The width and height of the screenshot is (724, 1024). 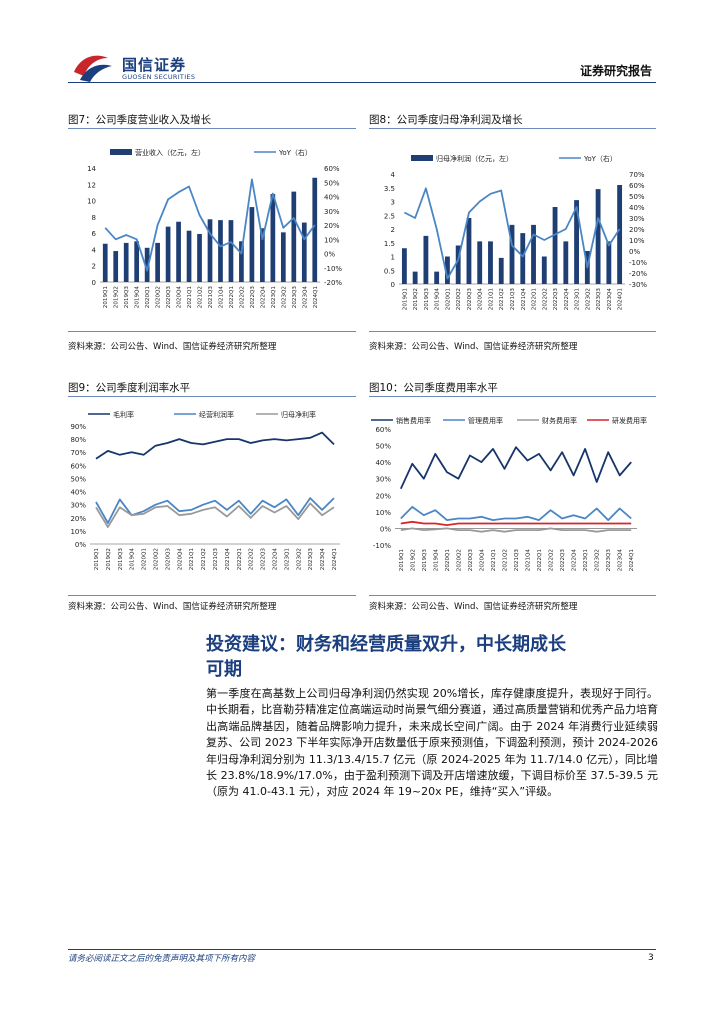 I want to click on y-right-tick: 0%, so click(x=329, y=255).